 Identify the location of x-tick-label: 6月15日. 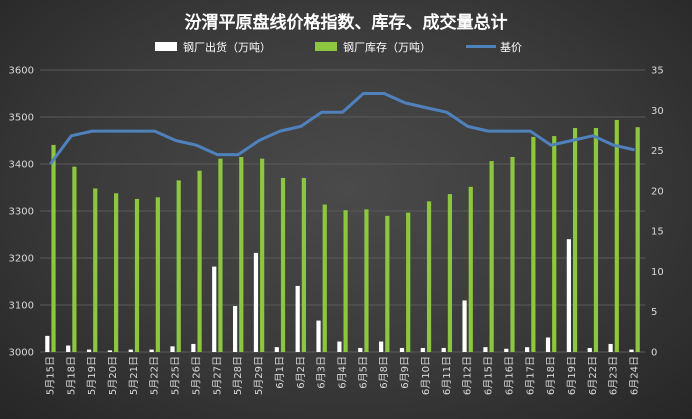
(489, 375).